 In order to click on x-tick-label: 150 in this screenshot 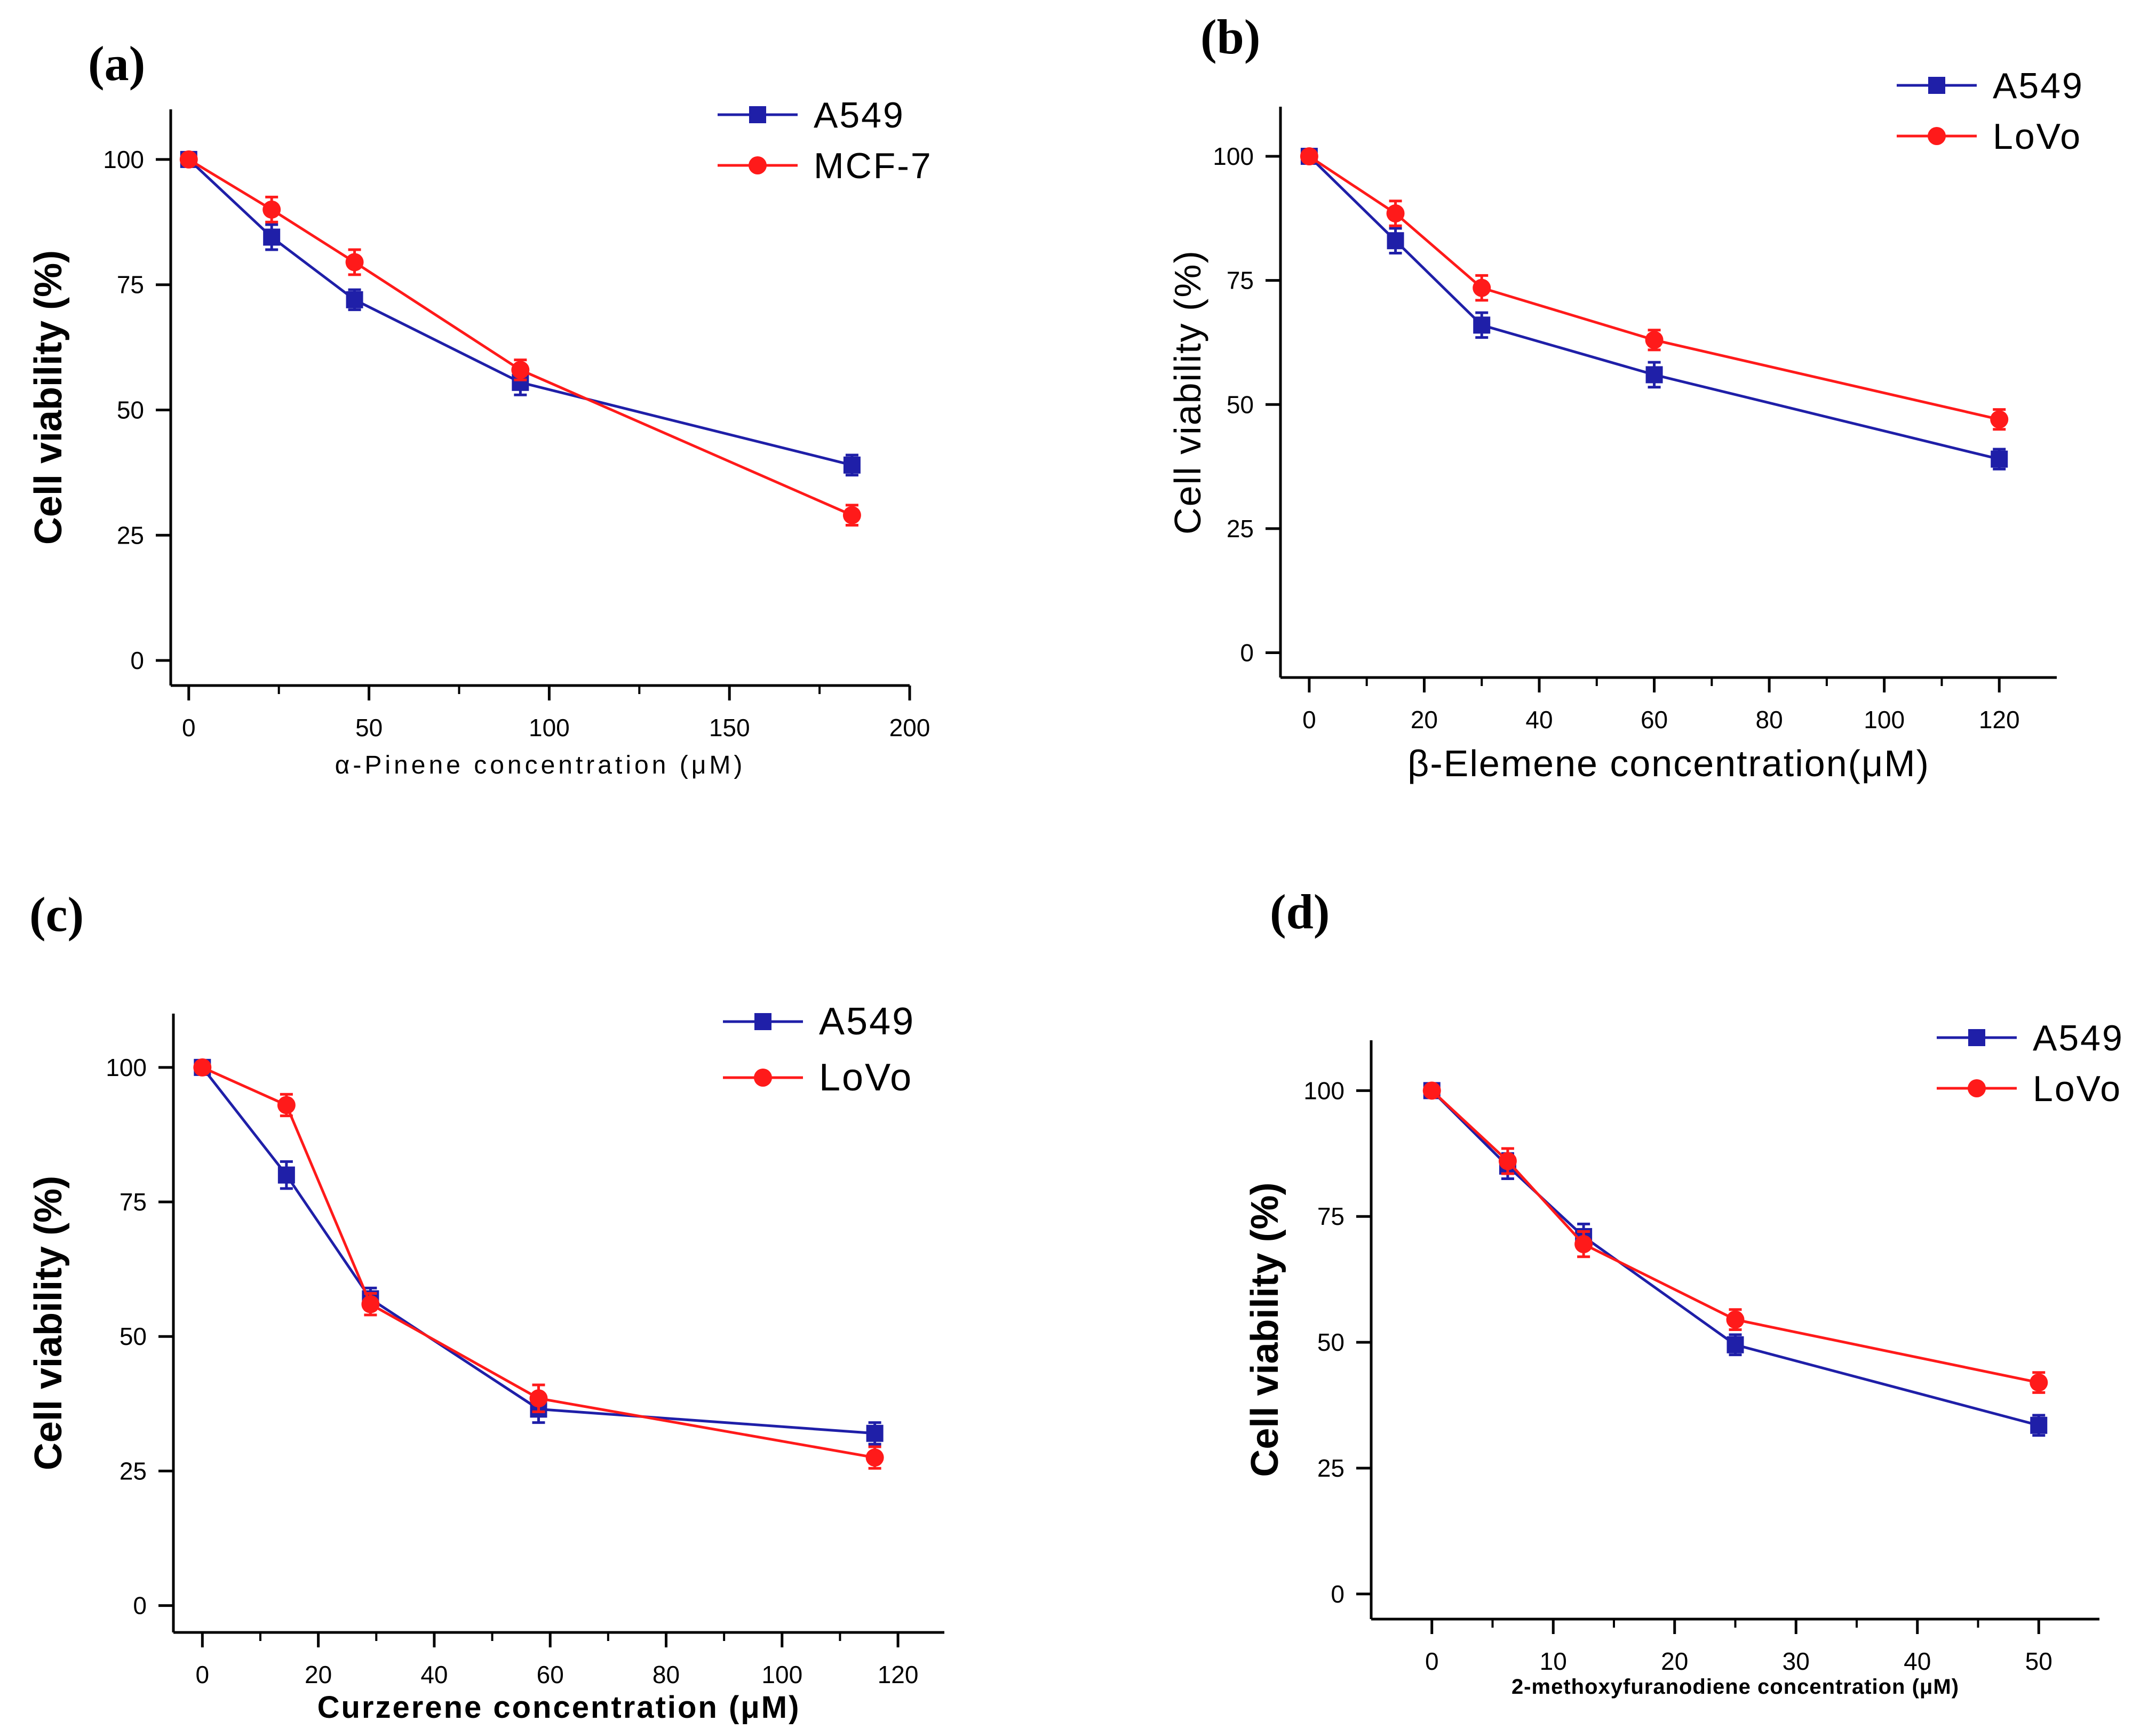, I will do `click(729, 728)`.